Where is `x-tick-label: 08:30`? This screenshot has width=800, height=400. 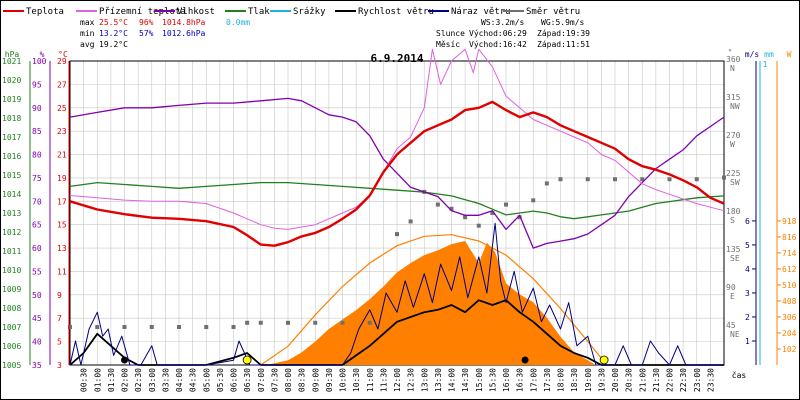
x-tick-label: 08:30 is located at coordinates (302, 380).